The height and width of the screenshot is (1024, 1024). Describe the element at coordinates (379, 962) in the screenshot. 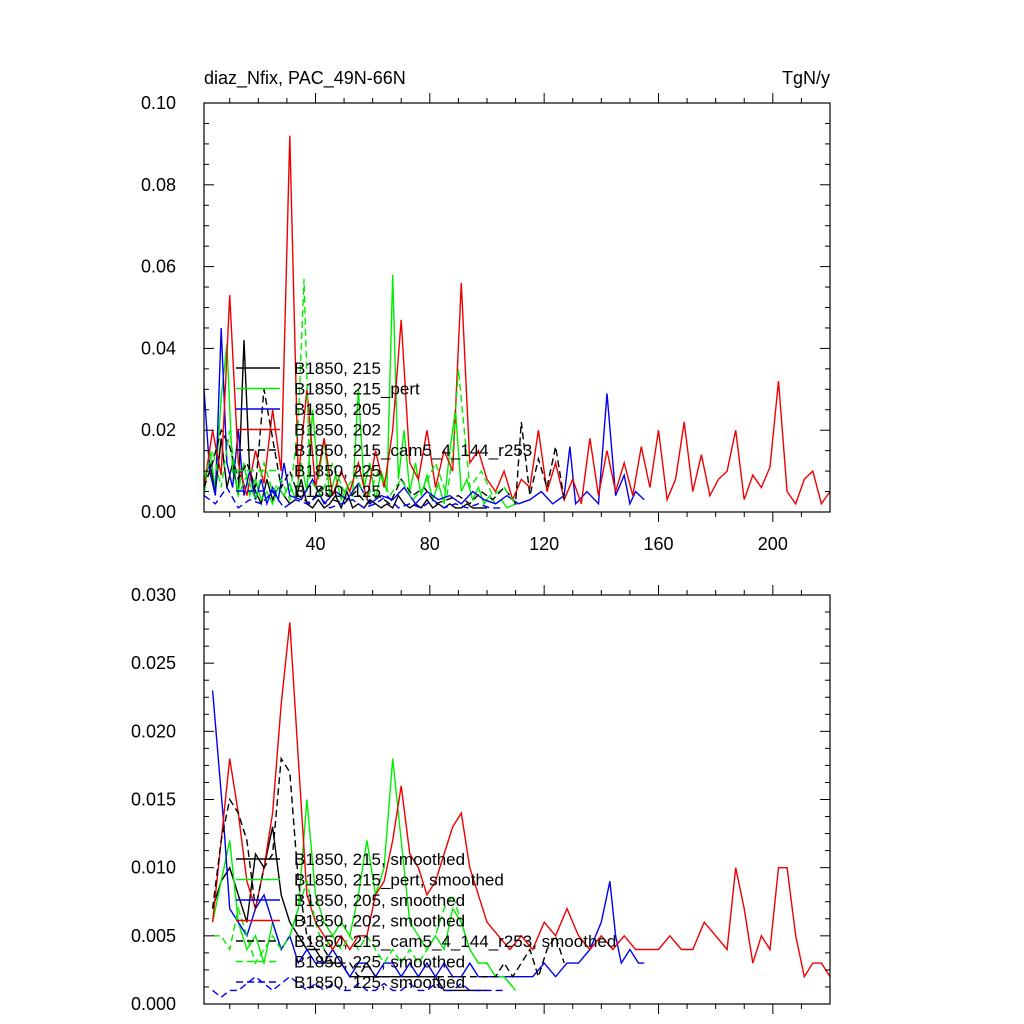

I see `legend-label: B1850, 225, smoothed` at that location.